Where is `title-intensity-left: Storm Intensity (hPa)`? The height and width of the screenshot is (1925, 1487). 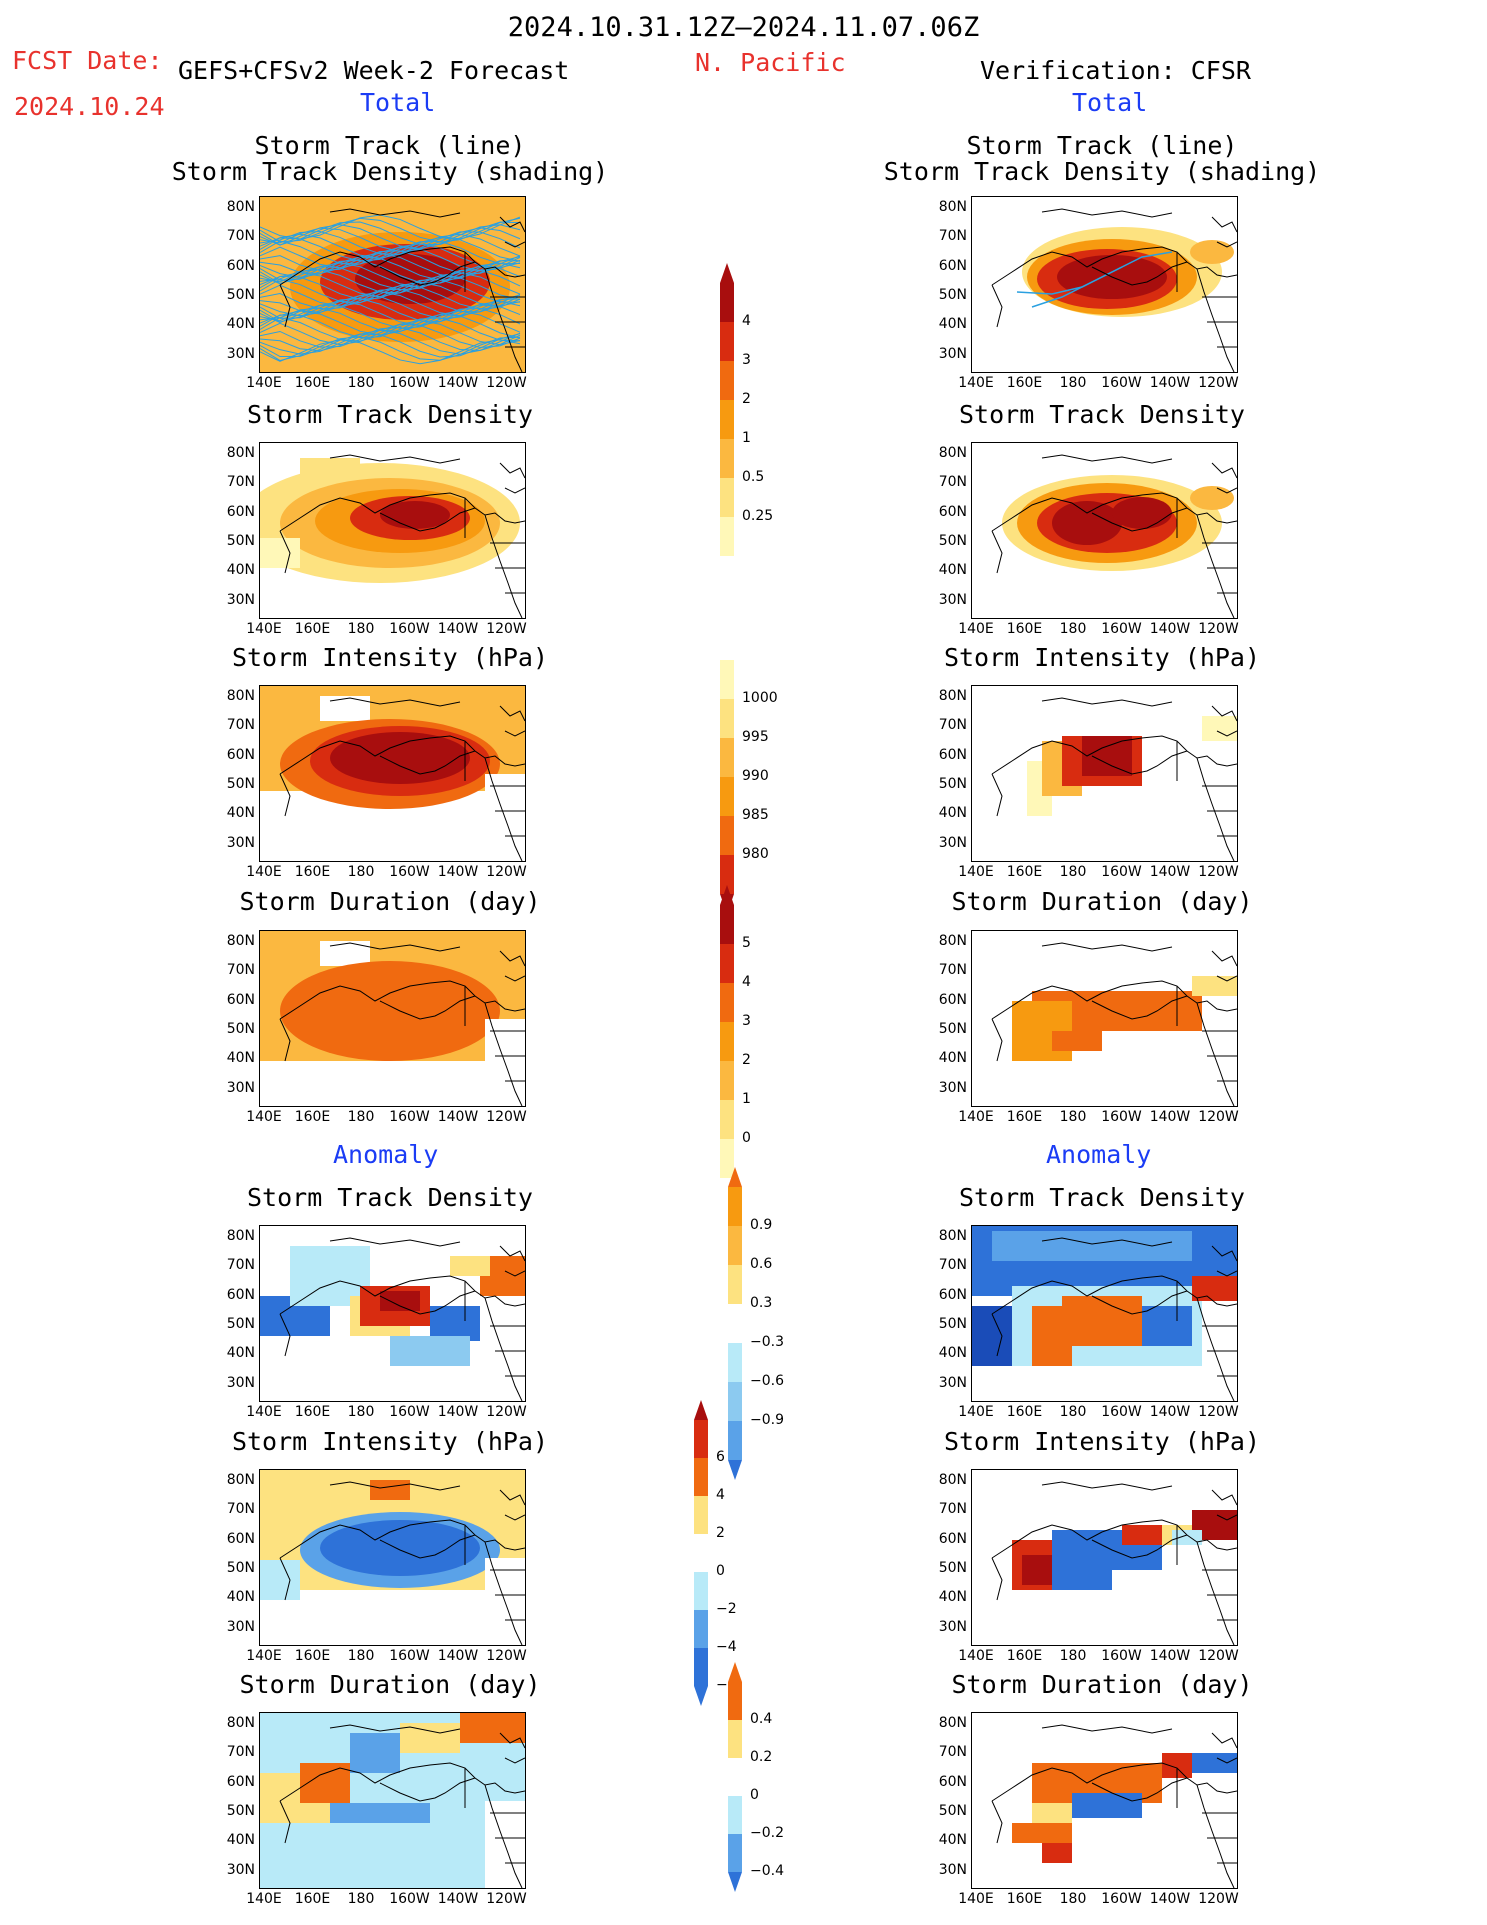 title-intensity-left: Storm Intensity (hPa) is located at coordinates (390, 657).